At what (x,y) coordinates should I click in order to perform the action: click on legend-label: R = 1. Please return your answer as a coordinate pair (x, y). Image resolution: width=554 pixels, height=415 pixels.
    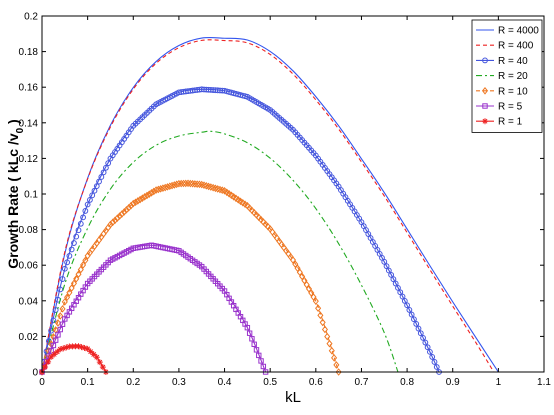
    Looking at the image, I should click on (510, 122).